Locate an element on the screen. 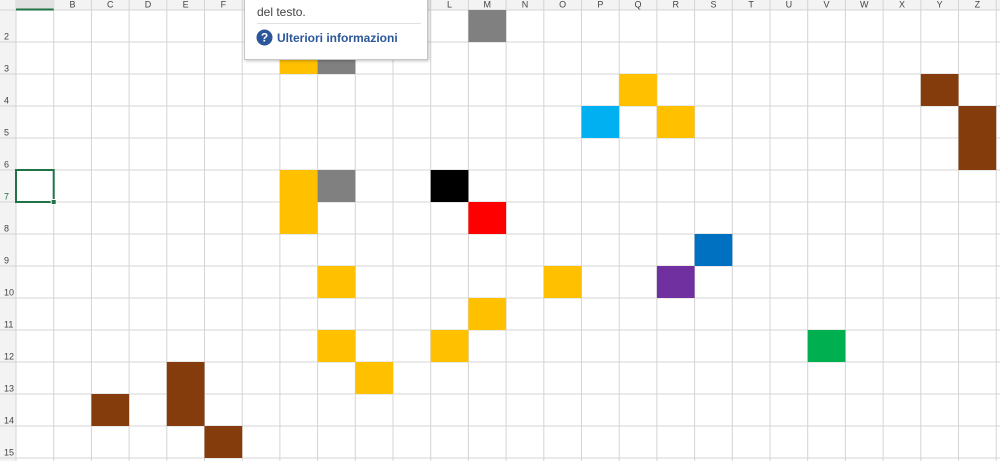  column-header: Q is located at coordinates (638, 4).